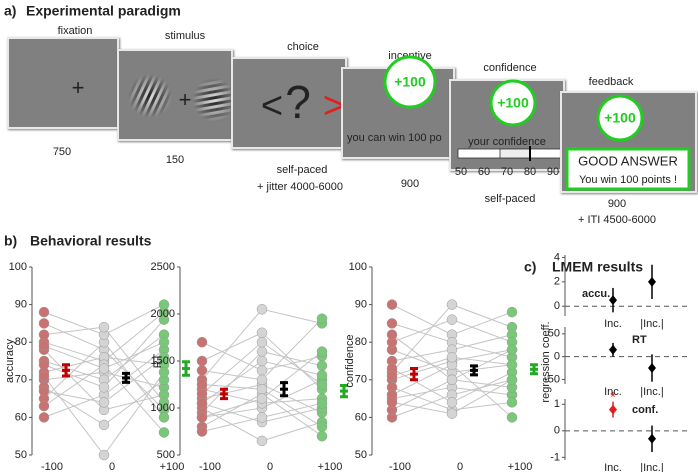 The width and height of the screenshot is (698, 472). What do you see at coordinates (530, 267) in the screenshot?
I see `panel-label: c)` at bounding box center [530, 267].